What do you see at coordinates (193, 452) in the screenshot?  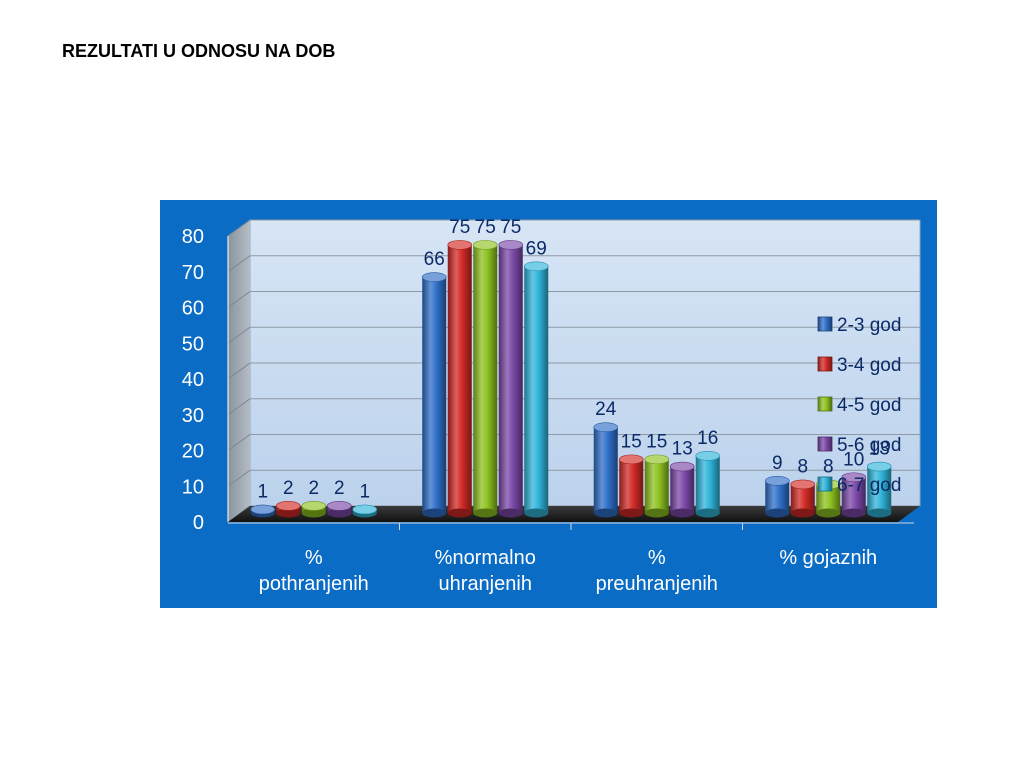 I see `y-tick-label: 20` at bounding box center [193, 452].